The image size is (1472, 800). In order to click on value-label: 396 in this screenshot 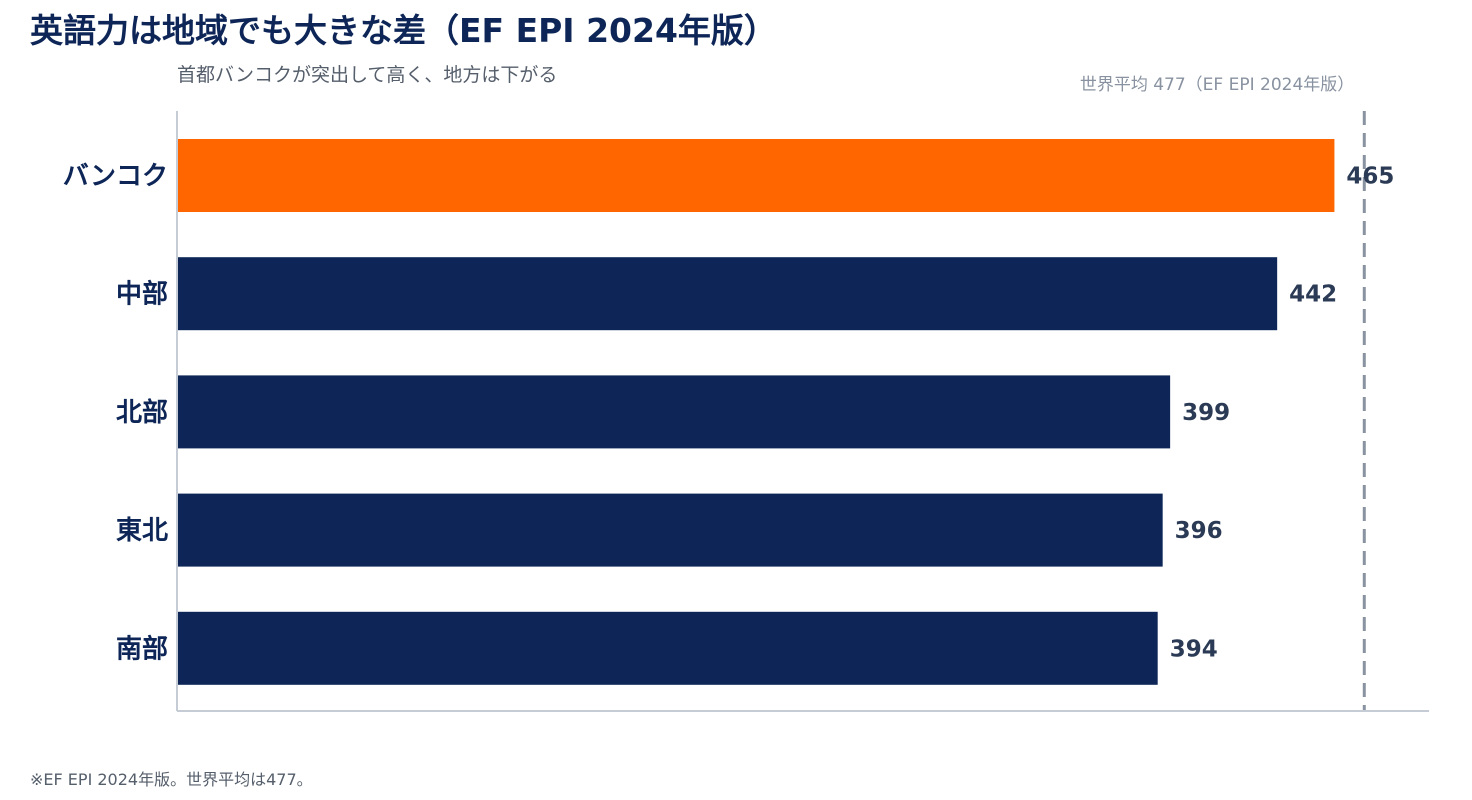, I will do `click(1199, 531)`.